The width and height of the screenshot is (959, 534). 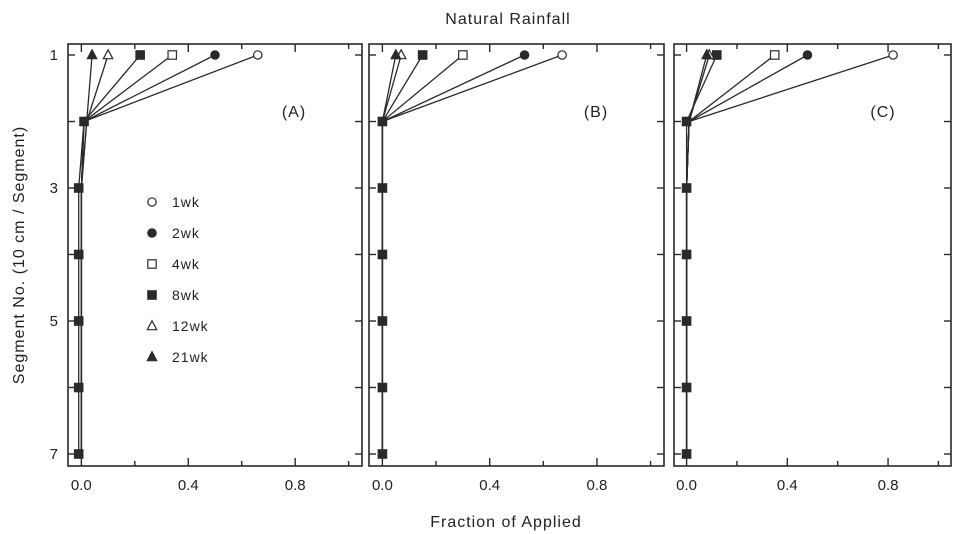 What do you see at coordinates (186, 264) in the screenshot?
I see `legend-label: 4wk` at bounding box center [186, 264].